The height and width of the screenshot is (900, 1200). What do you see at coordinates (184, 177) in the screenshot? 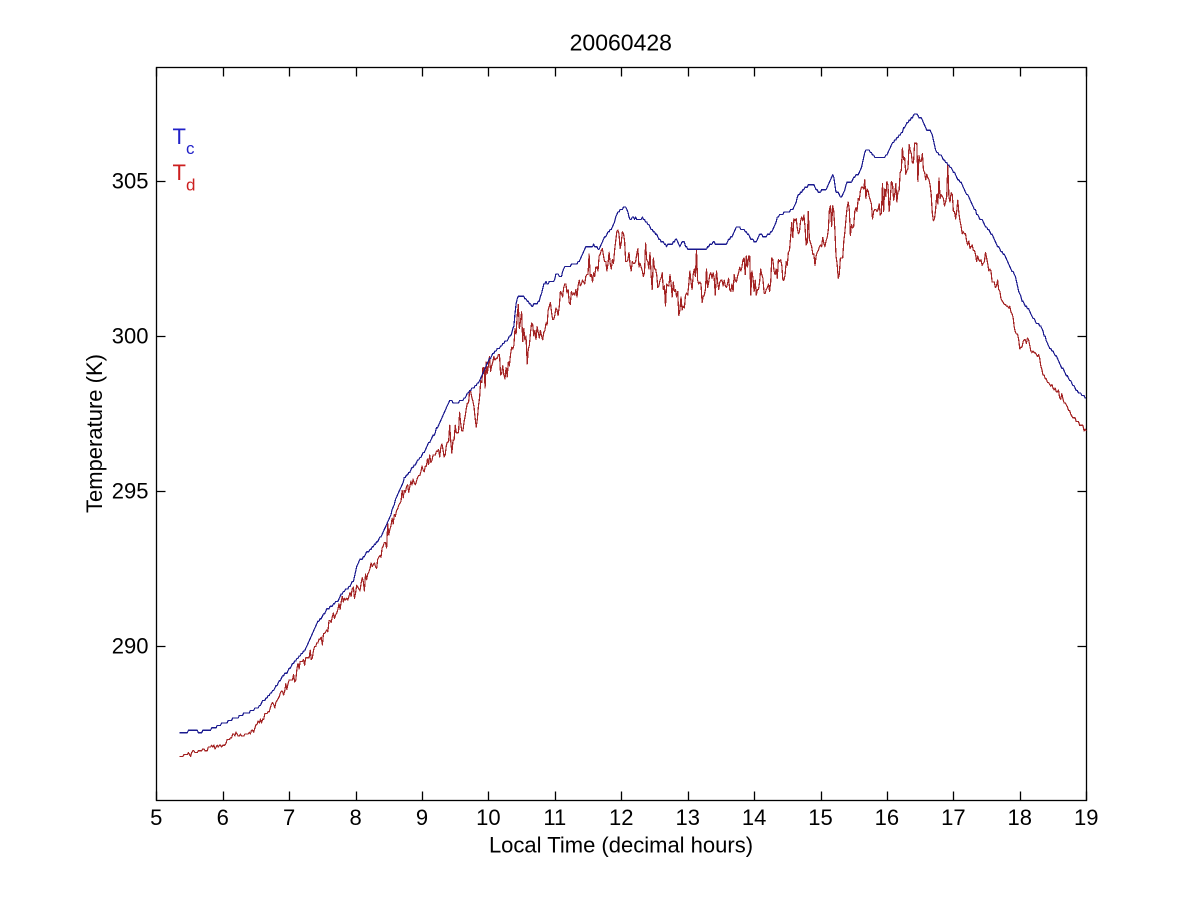
I see `svg-text: Td` at bounding box center [184, 177].